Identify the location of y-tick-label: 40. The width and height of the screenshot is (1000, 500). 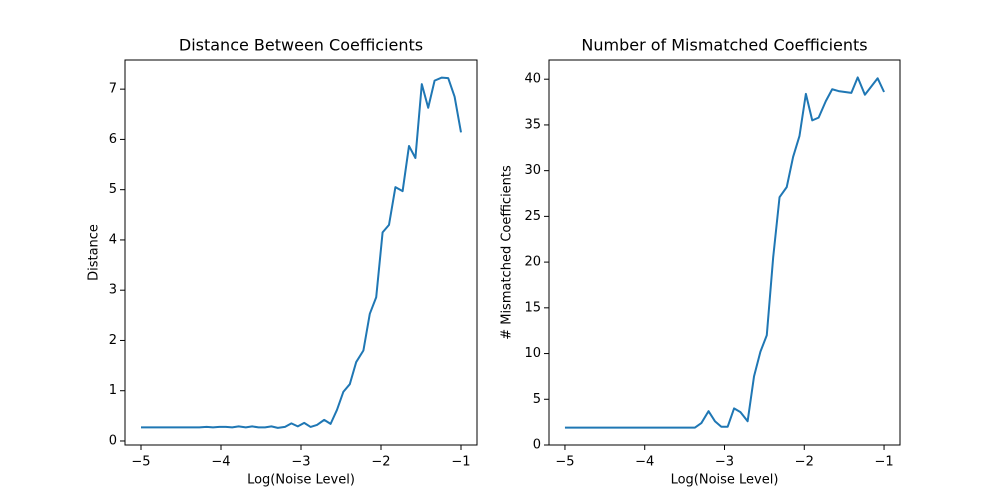
(532, 79).